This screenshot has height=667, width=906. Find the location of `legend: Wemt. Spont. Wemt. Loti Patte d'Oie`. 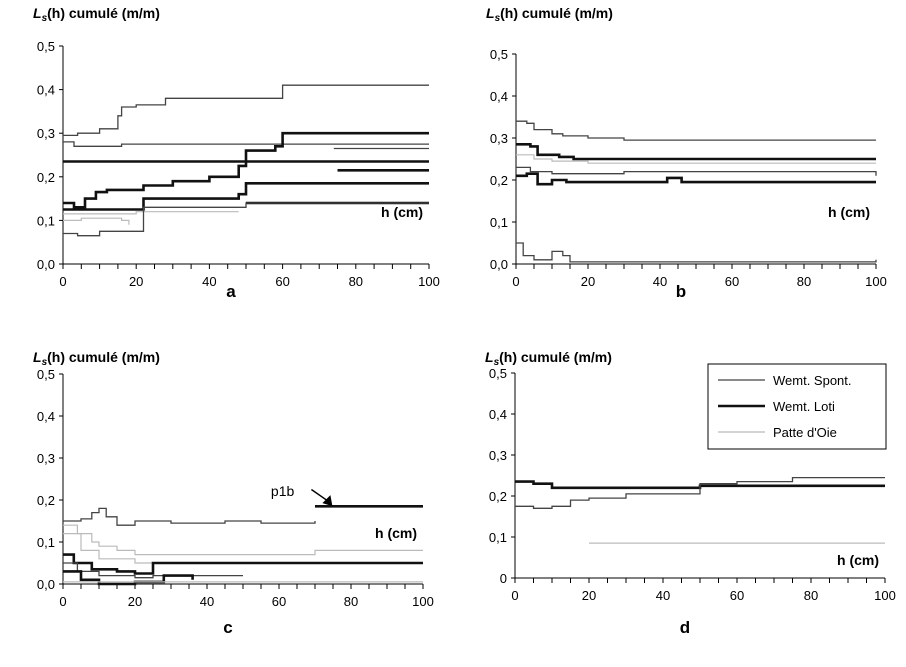

legend: Wemt. Spont. Wemt. Loti Patte d'Oie is located at coordinates (797, 406).